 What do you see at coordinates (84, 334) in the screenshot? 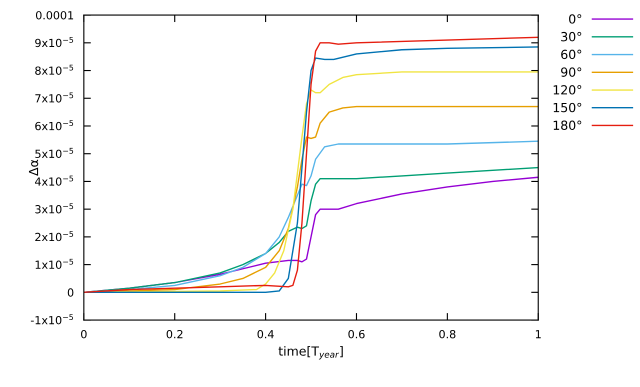
I see `x-tick-label: 0` at bounding box center [84, 334].